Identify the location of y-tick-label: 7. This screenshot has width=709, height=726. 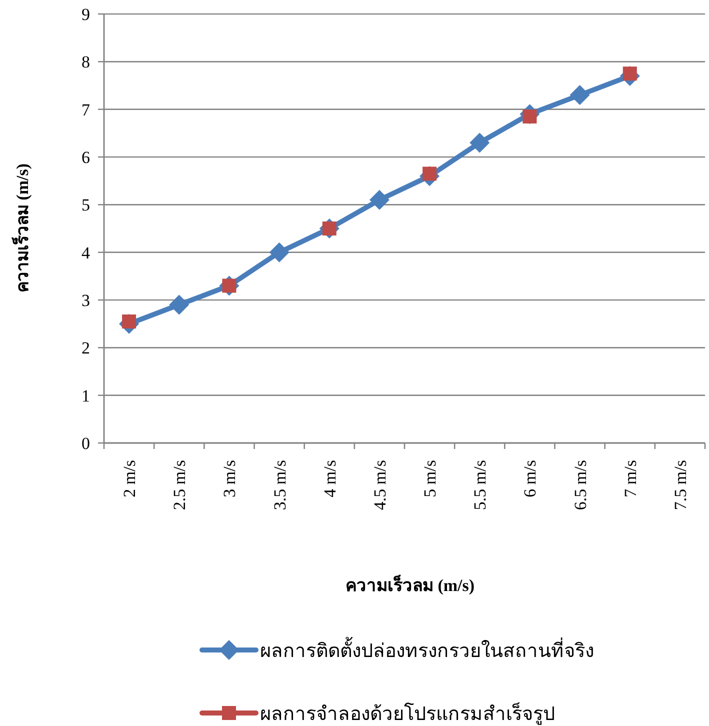
(86, 110).